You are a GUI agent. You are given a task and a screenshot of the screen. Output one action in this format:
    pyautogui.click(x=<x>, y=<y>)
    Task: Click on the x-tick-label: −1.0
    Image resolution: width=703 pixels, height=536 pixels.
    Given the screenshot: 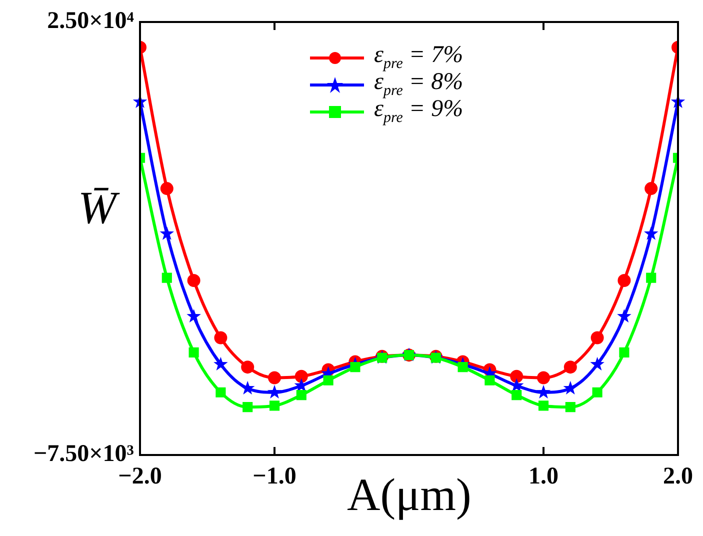 What is the action you would take?
    pyautogui.click(x=274, y=477)
    